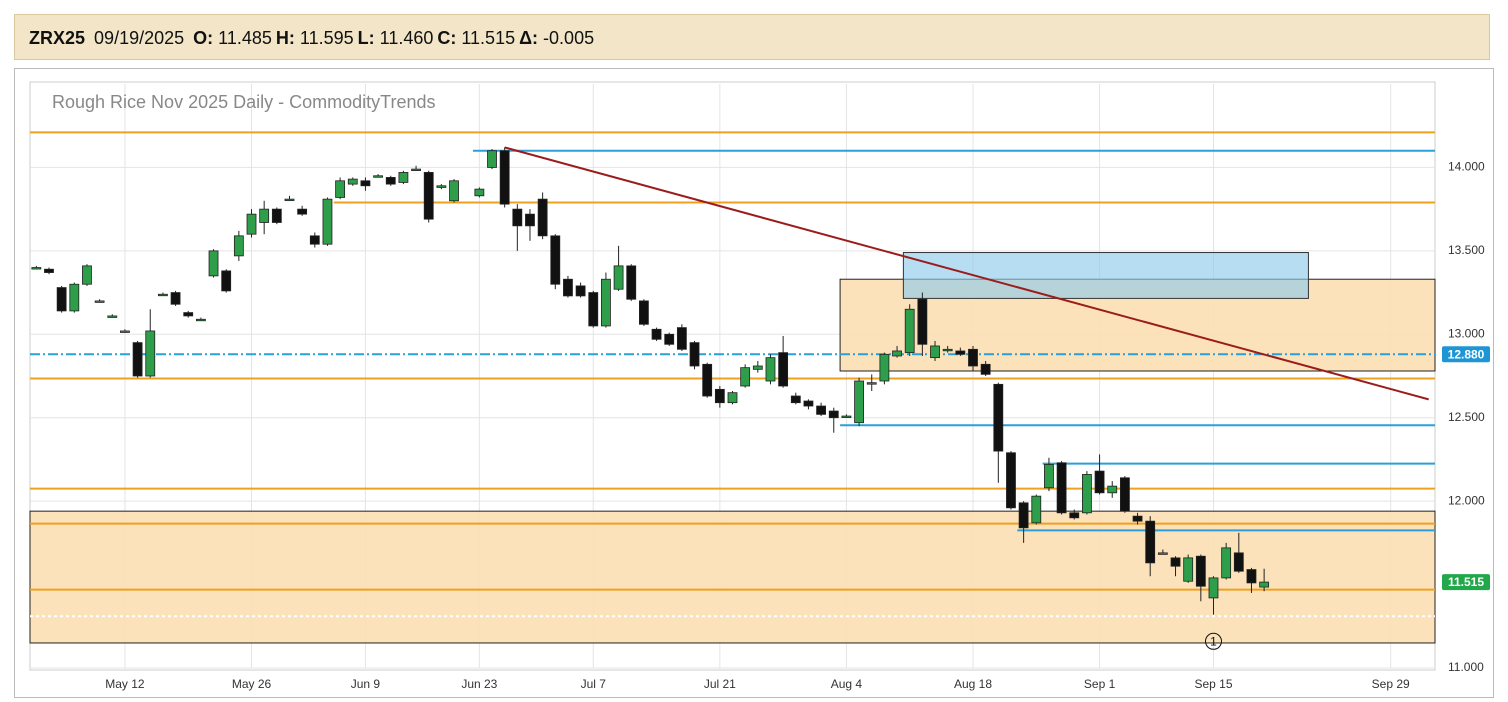 This screenshot has width=1508, height=702. I want to click on field-label: L:, so click(366, 38).